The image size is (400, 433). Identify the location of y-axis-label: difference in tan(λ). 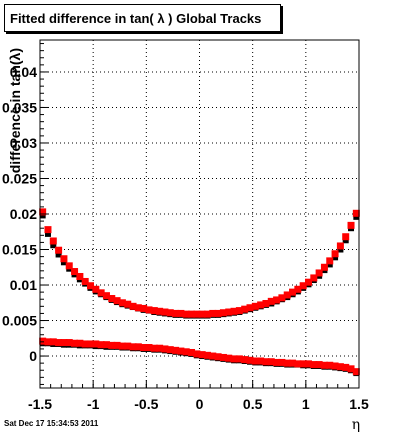
(15, 110).